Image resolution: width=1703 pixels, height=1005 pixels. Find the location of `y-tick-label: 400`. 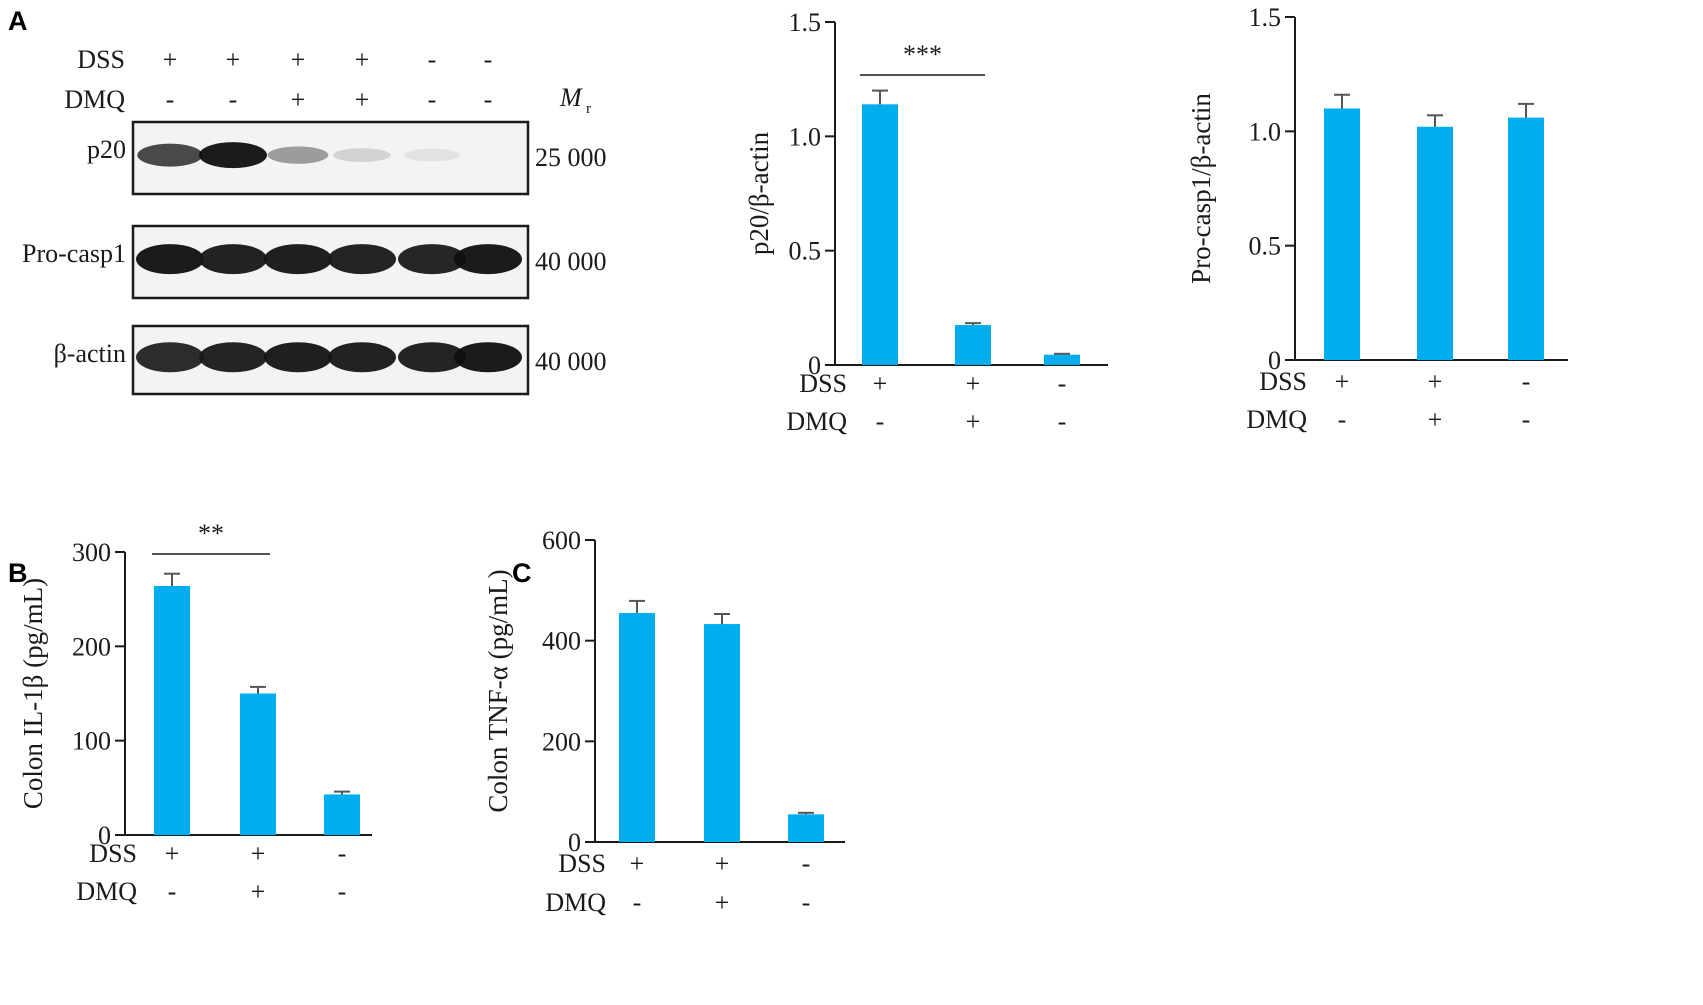

y-tick-label: 400 is located at coordinates (561, 641).